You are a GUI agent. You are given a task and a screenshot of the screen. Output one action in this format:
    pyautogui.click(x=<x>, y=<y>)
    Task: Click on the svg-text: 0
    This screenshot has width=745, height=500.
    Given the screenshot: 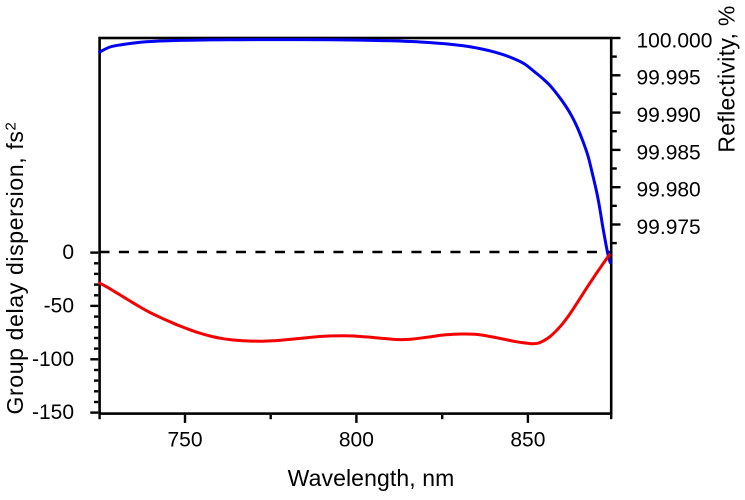 What is the action you would take?
    pyautogui.click(x=68, y=252)
    